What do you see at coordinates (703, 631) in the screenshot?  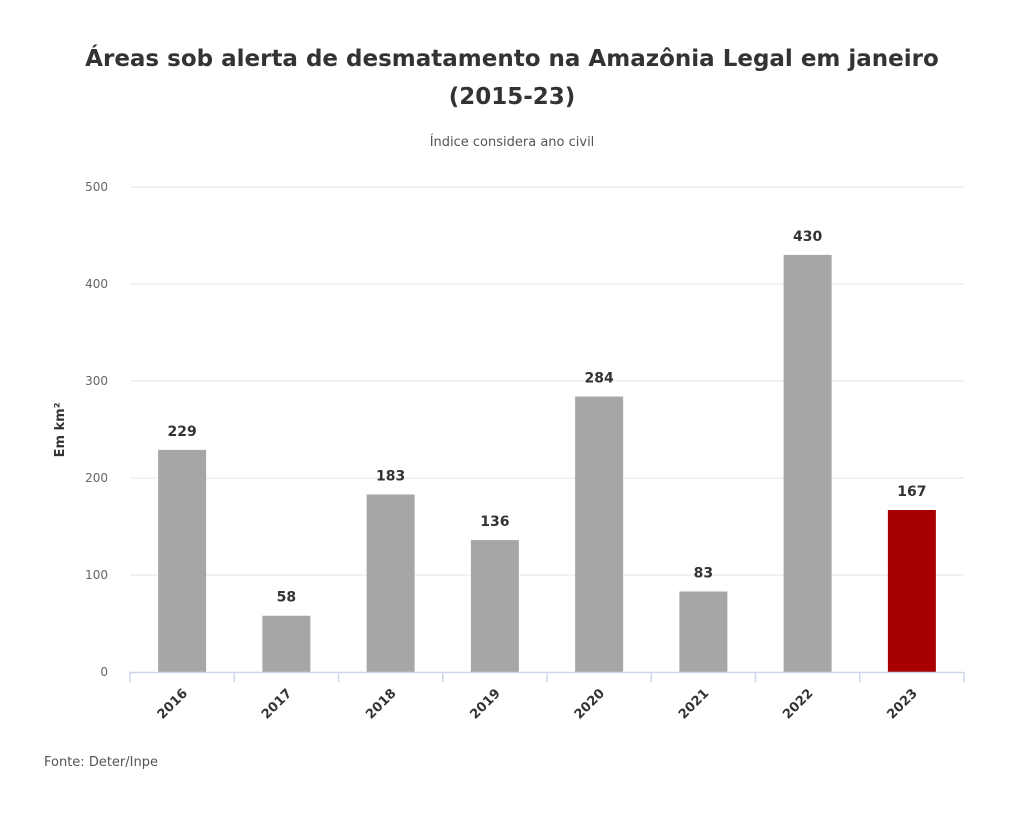 I see `bar-2021` at bounding box center [703, 631].